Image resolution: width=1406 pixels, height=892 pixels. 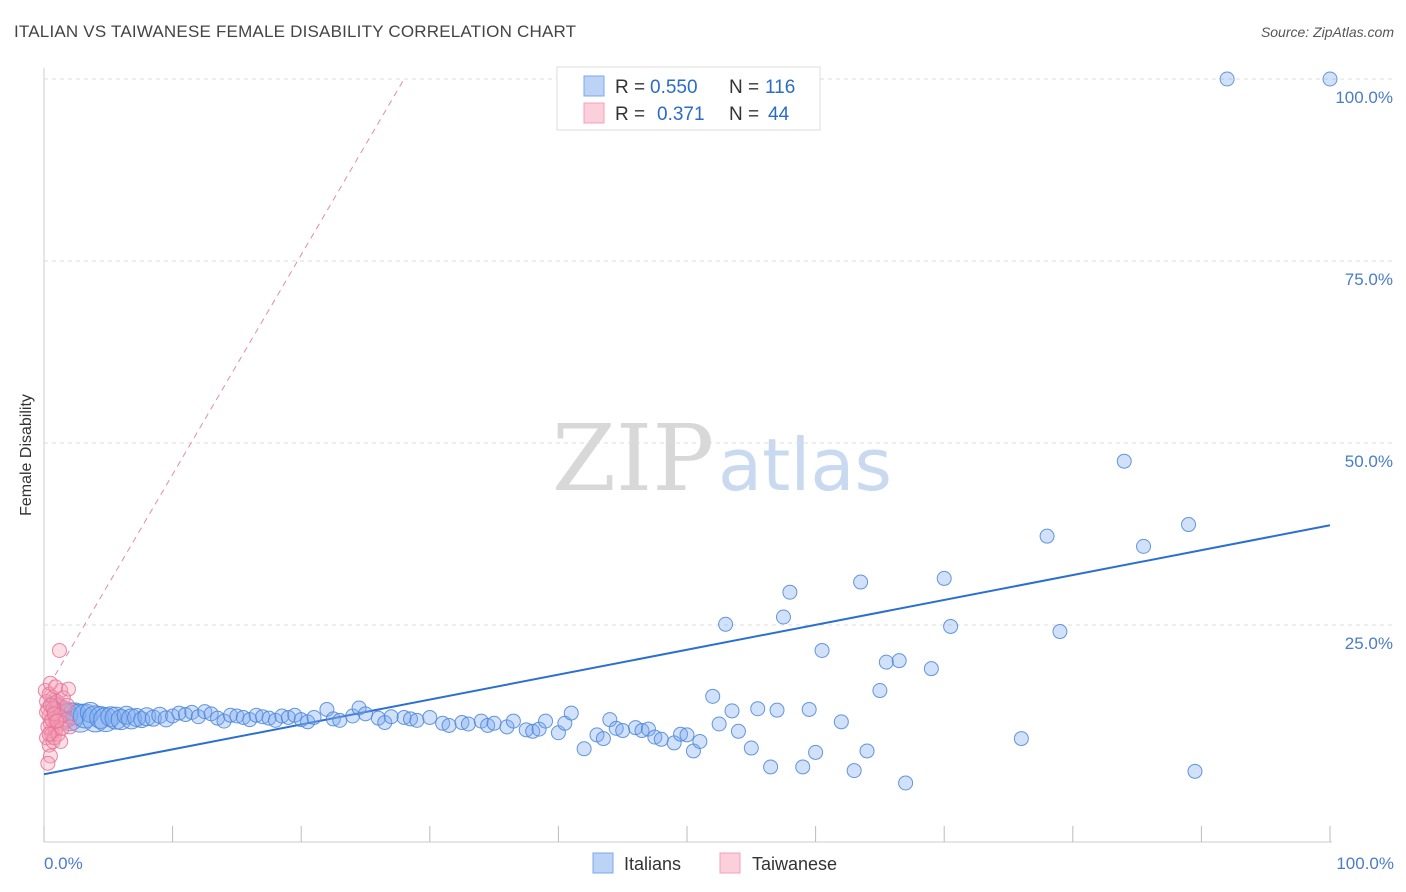 I want to click on y-tick-label-50: 50.0%, so click(x=1369, y=461).